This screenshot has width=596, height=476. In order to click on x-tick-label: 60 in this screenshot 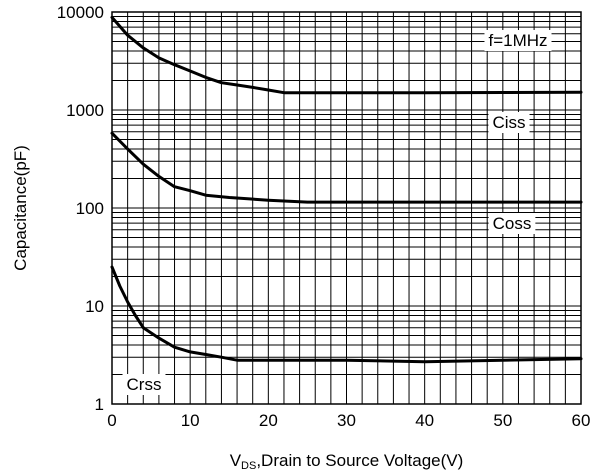, I will do `click(581, 420)`.